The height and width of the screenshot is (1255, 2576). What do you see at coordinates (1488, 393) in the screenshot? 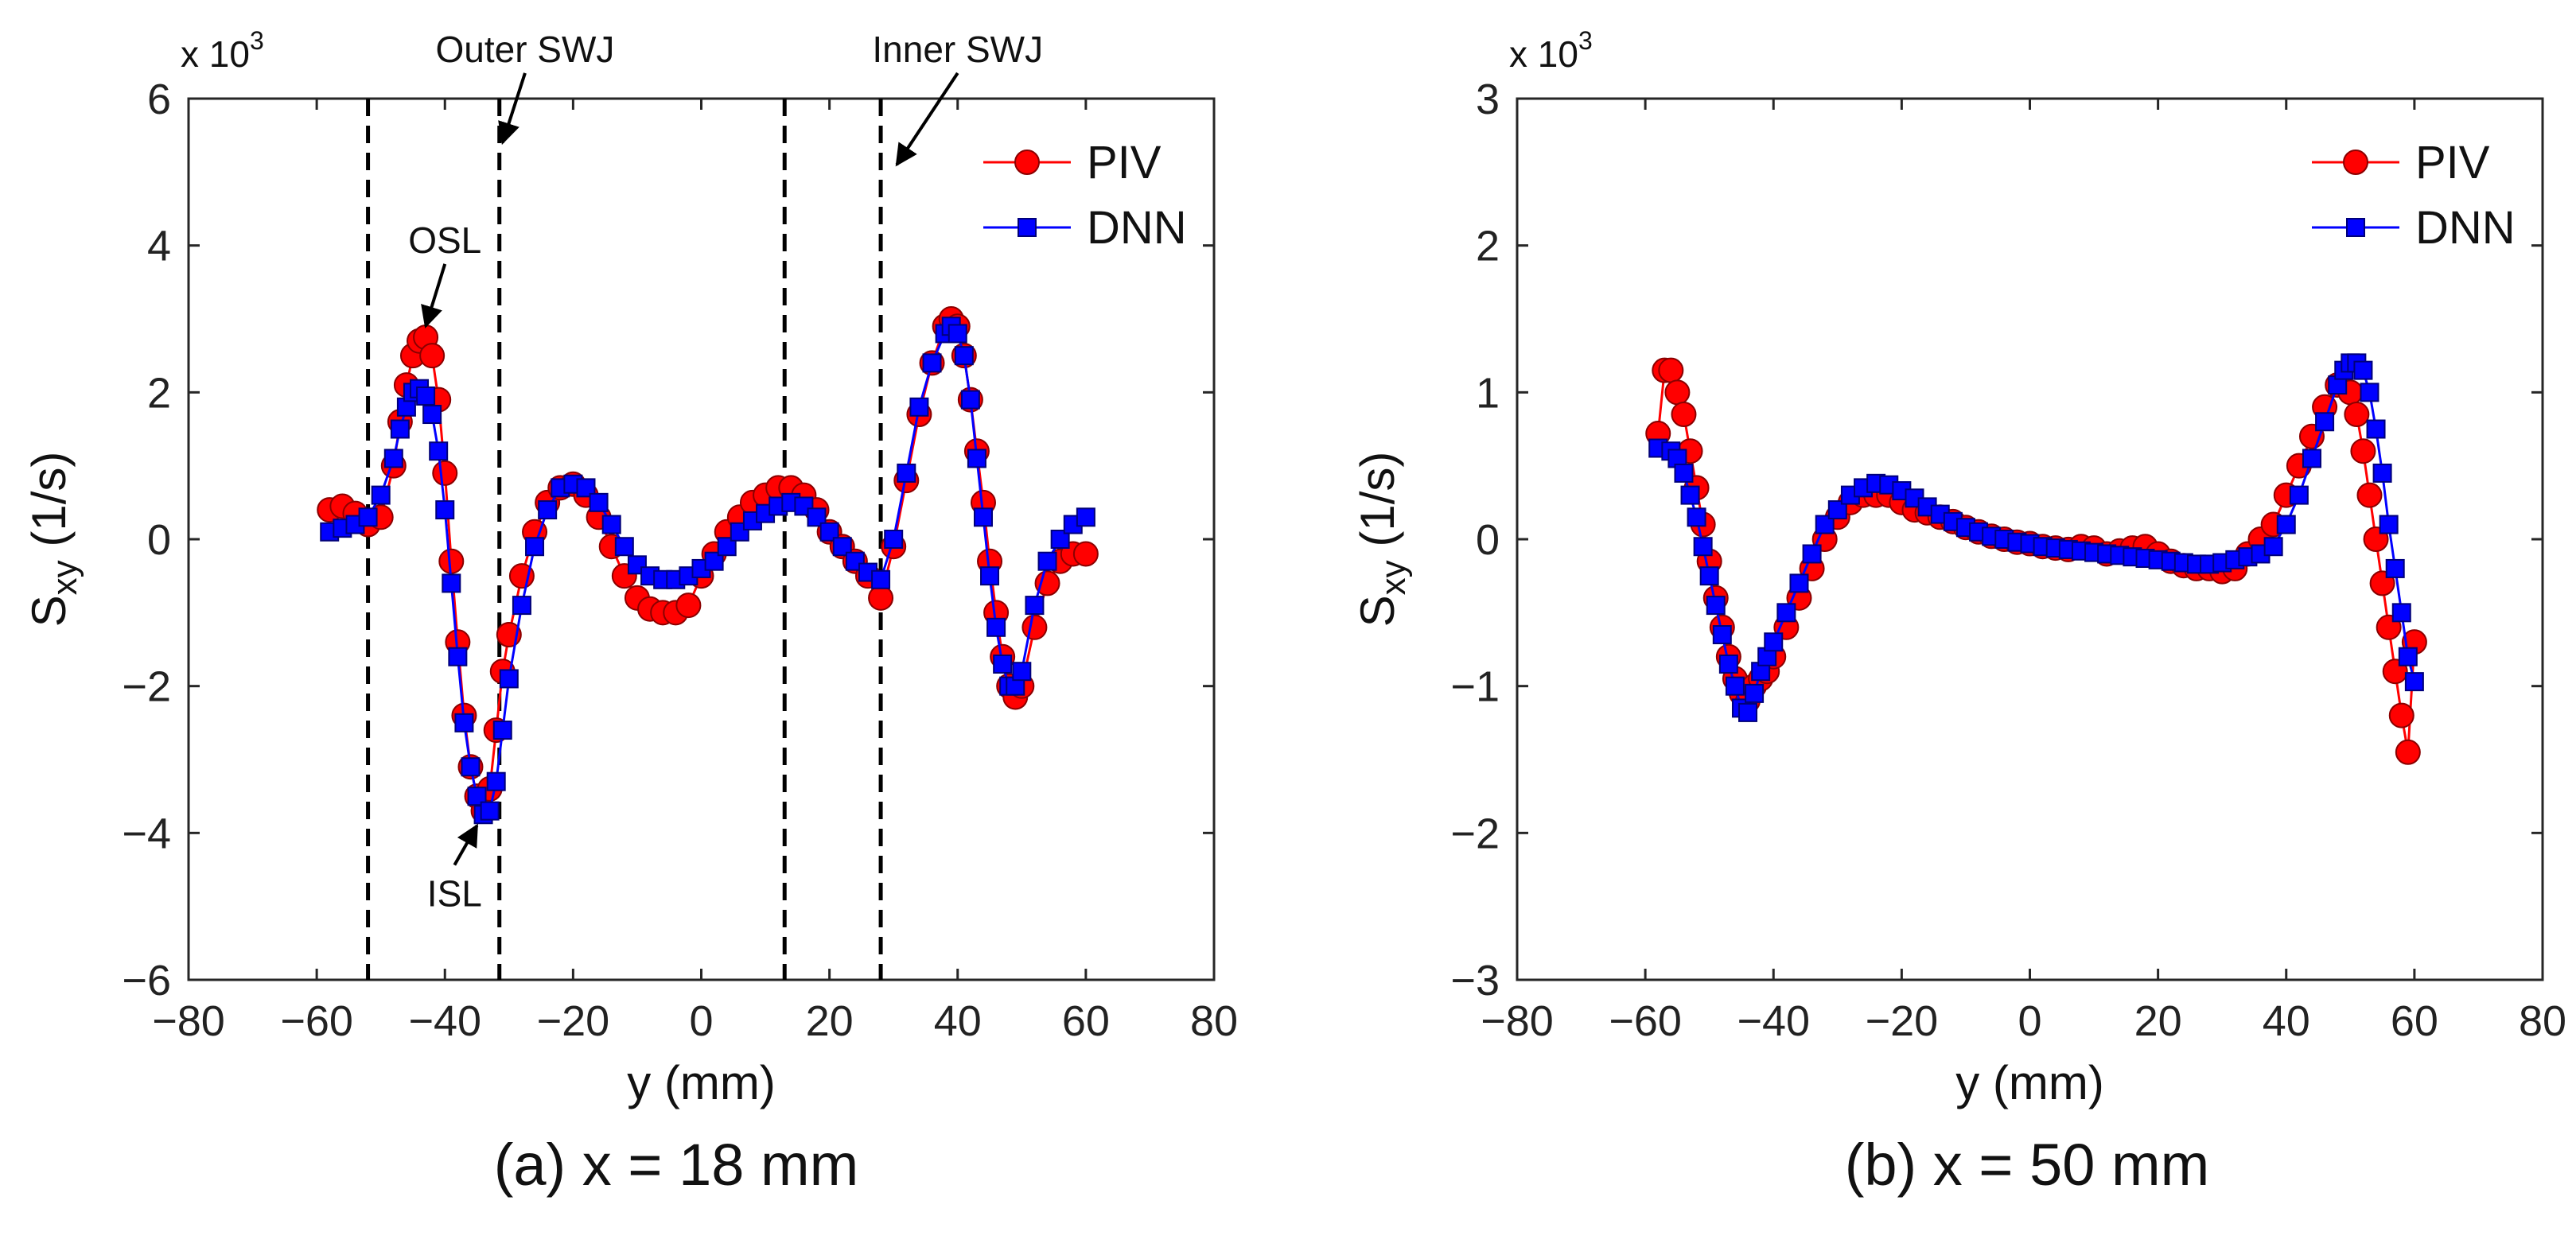
I see `y-tick-label: 1` at bounding box center [1488, 393].